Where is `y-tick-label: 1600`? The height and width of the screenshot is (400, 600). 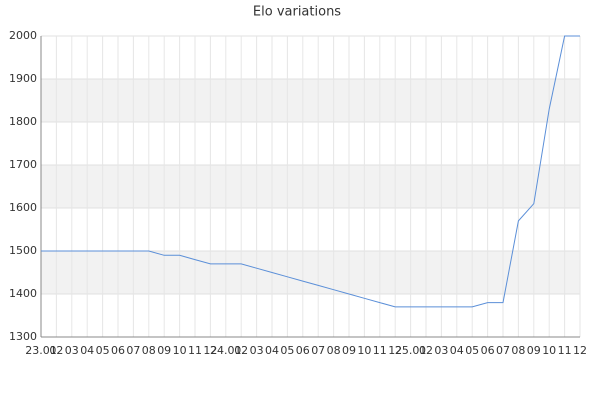
y-tick-label: 1600 is located at coordinates (23, 207).